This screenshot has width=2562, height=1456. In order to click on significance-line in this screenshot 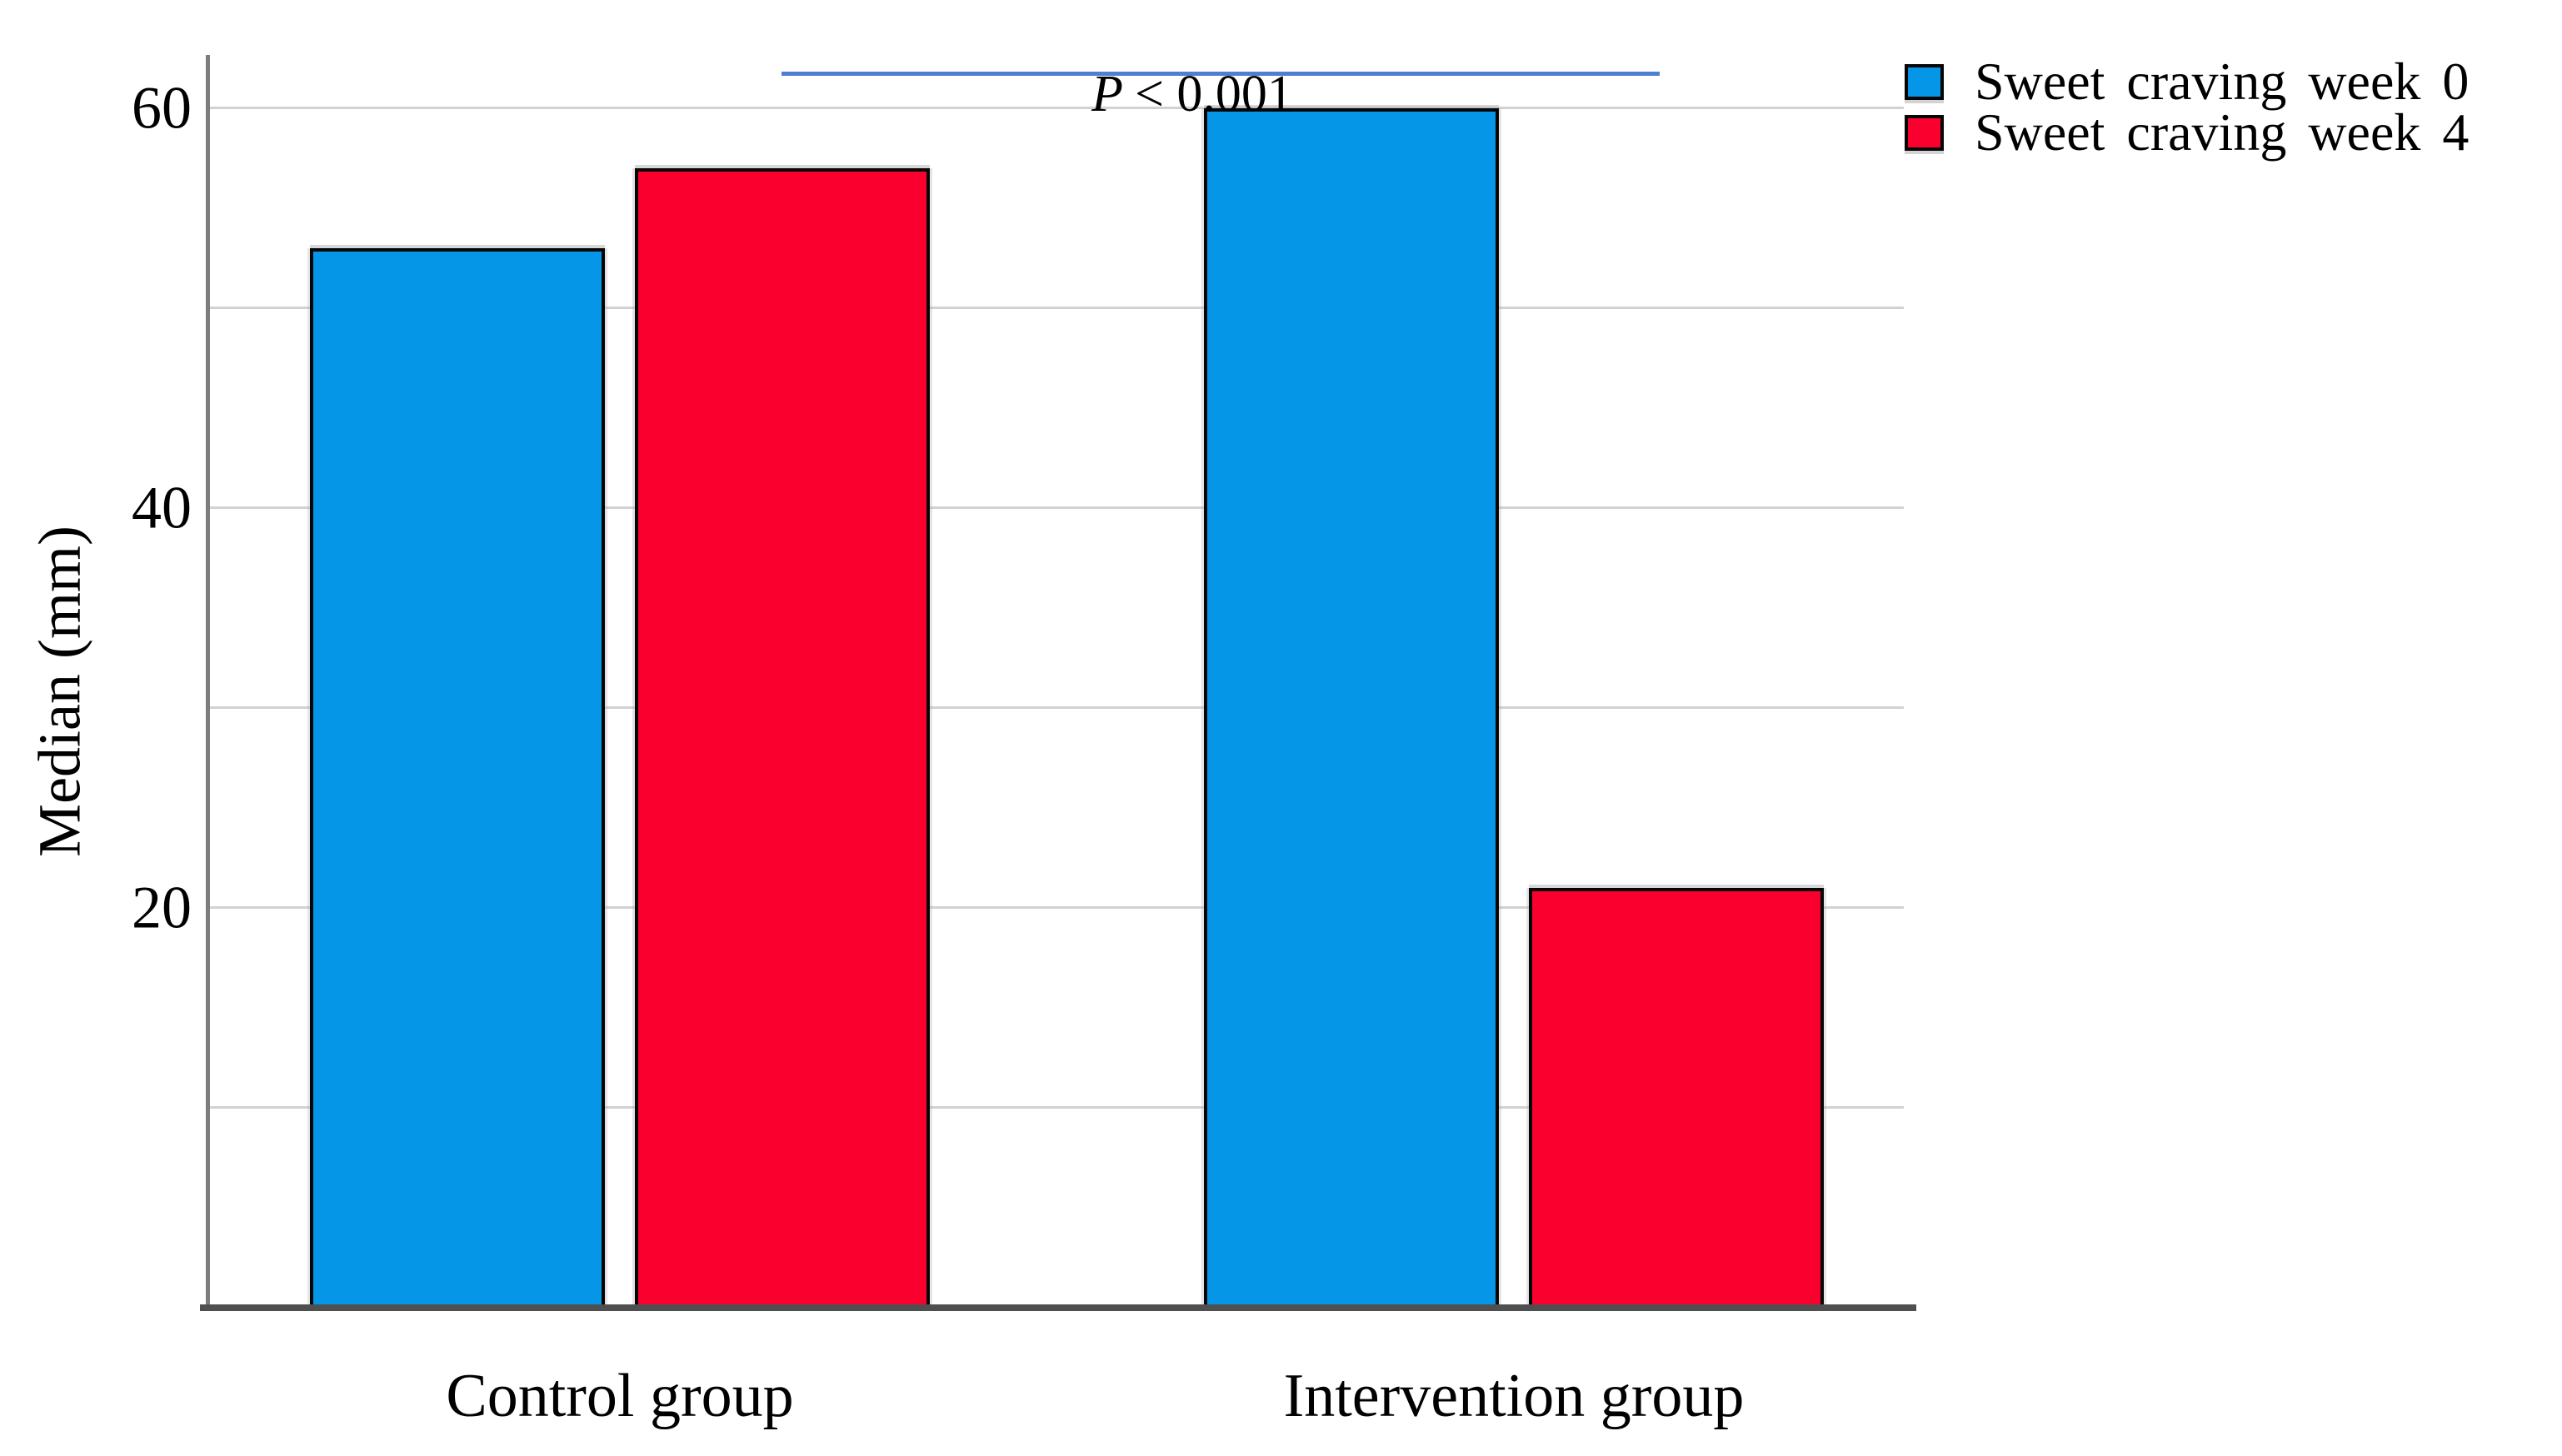, I will do `click(1221, 74)`.